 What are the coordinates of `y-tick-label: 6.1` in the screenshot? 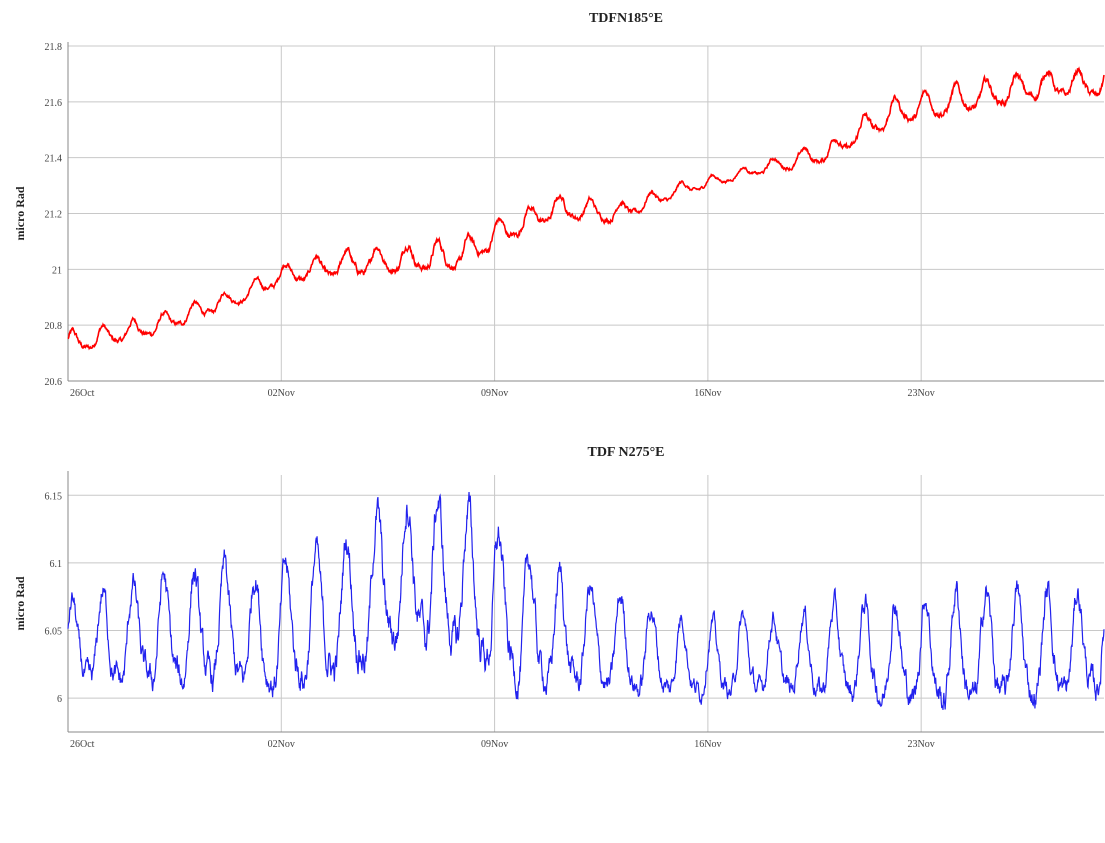 It's located at (56, 564).